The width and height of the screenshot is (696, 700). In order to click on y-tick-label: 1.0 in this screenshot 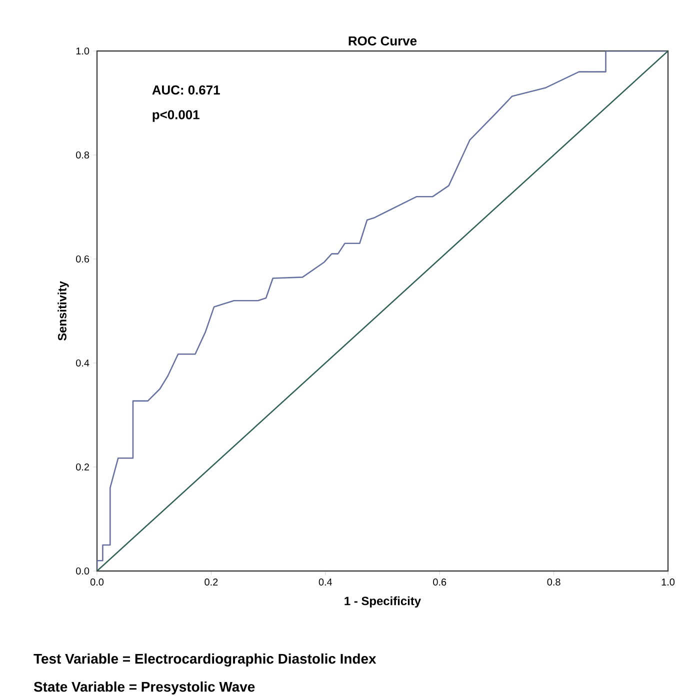, I will do `click(83, 51)`.